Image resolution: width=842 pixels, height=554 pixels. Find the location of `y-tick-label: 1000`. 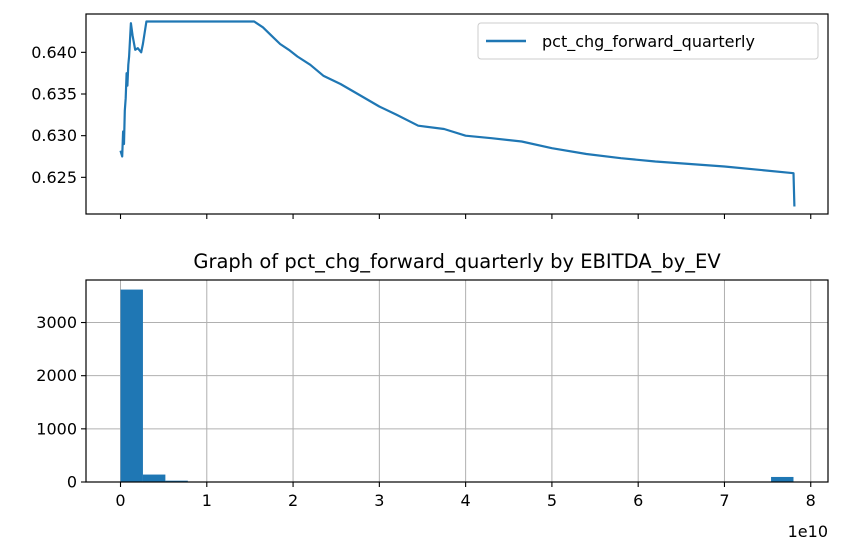

y-tick-label: 1000 is located at coordinates (56, 428).